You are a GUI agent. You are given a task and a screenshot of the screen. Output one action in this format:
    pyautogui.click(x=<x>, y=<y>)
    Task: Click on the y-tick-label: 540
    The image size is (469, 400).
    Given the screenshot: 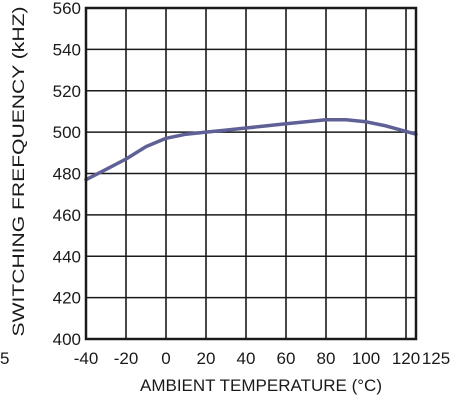 What is the action you would take?
    pyautogui.click(x=67, y=49)
    